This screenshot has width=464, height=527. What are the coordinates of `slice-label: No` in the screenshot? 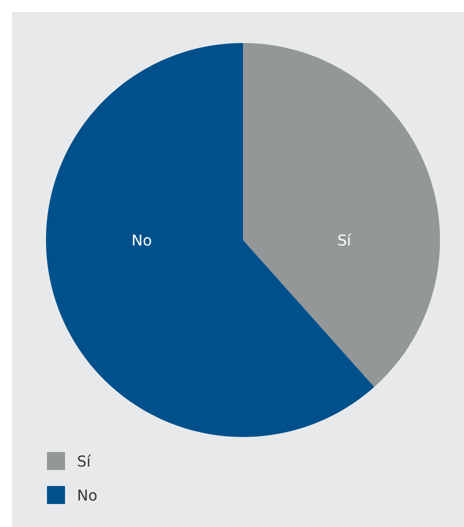 It's located at (142, 240).